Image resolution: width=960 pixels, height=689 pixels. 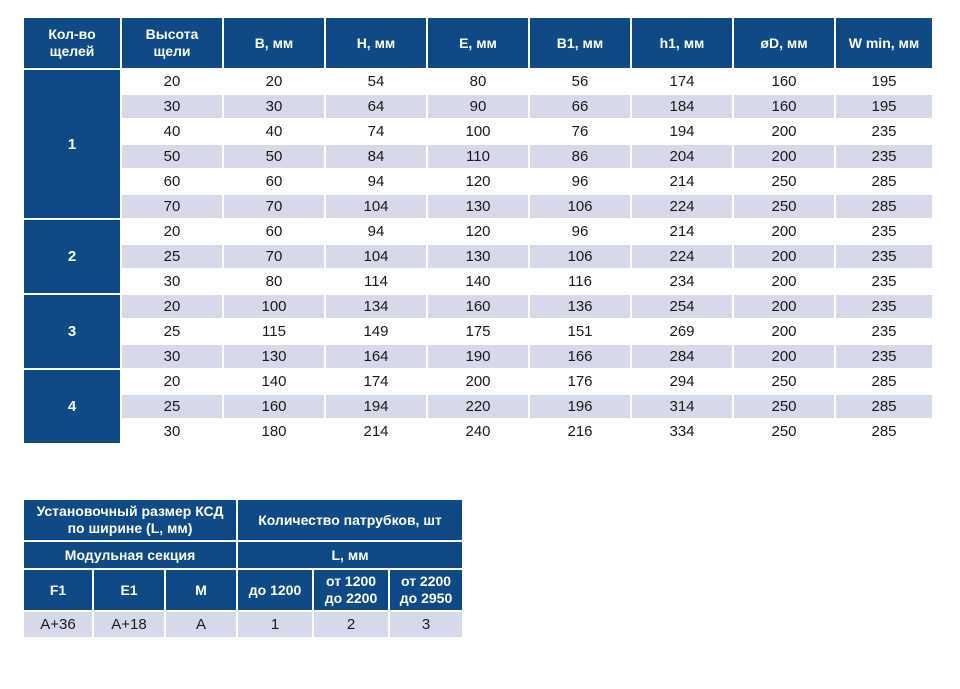 I want to click on table-row: 30 130 164 190 166 284 200 235, so click(x=478, y=356).